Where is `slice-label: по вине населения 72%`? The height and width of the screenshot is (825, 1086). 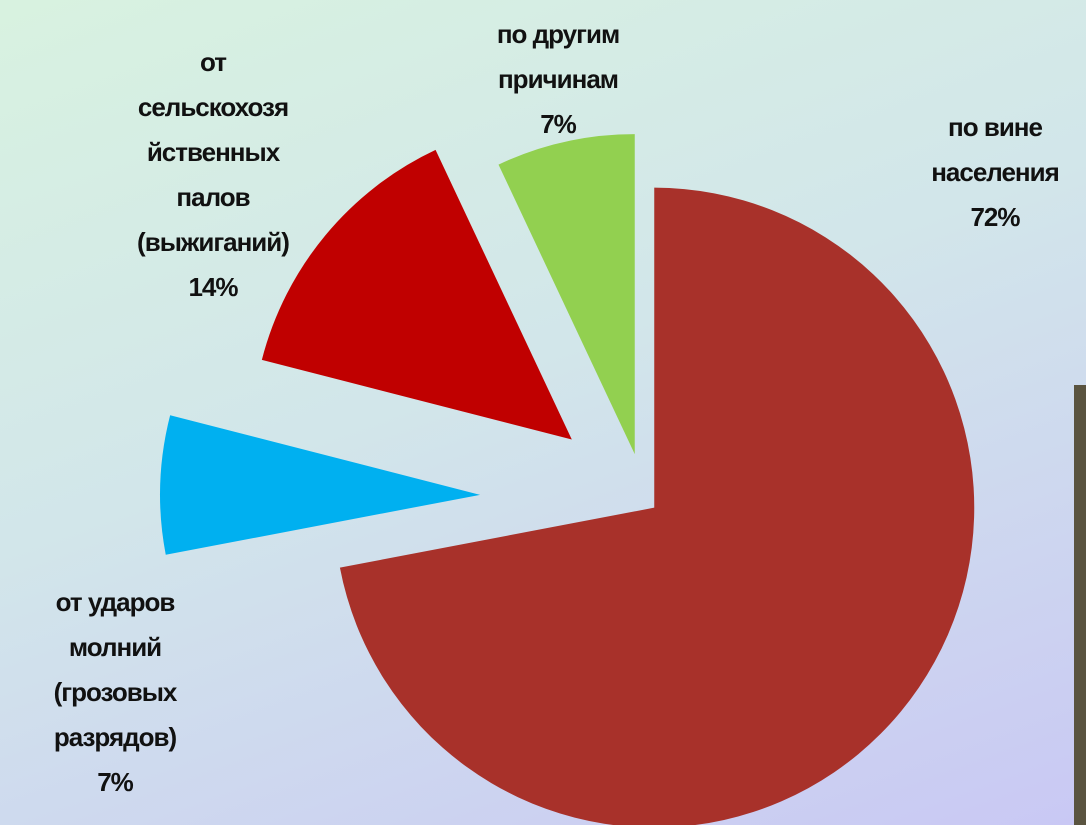 slice-label: по вине населения 72% is located at coordinates (995, 172).